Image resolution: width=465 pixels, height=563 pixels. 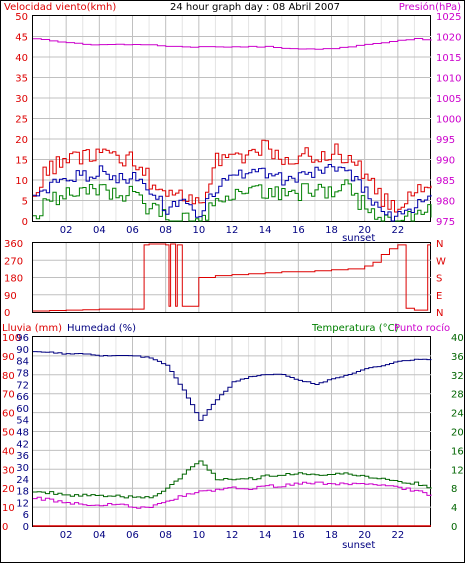 I want to click on x-tick-label-bottom: 20, so click(x=364, y=535).